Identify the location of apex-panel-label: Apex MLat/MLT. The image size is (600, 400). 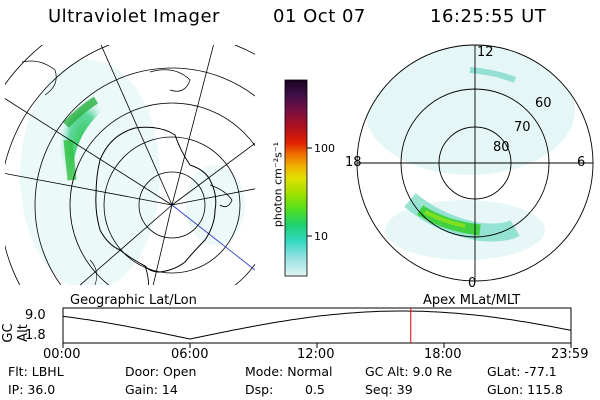
(472, 300).